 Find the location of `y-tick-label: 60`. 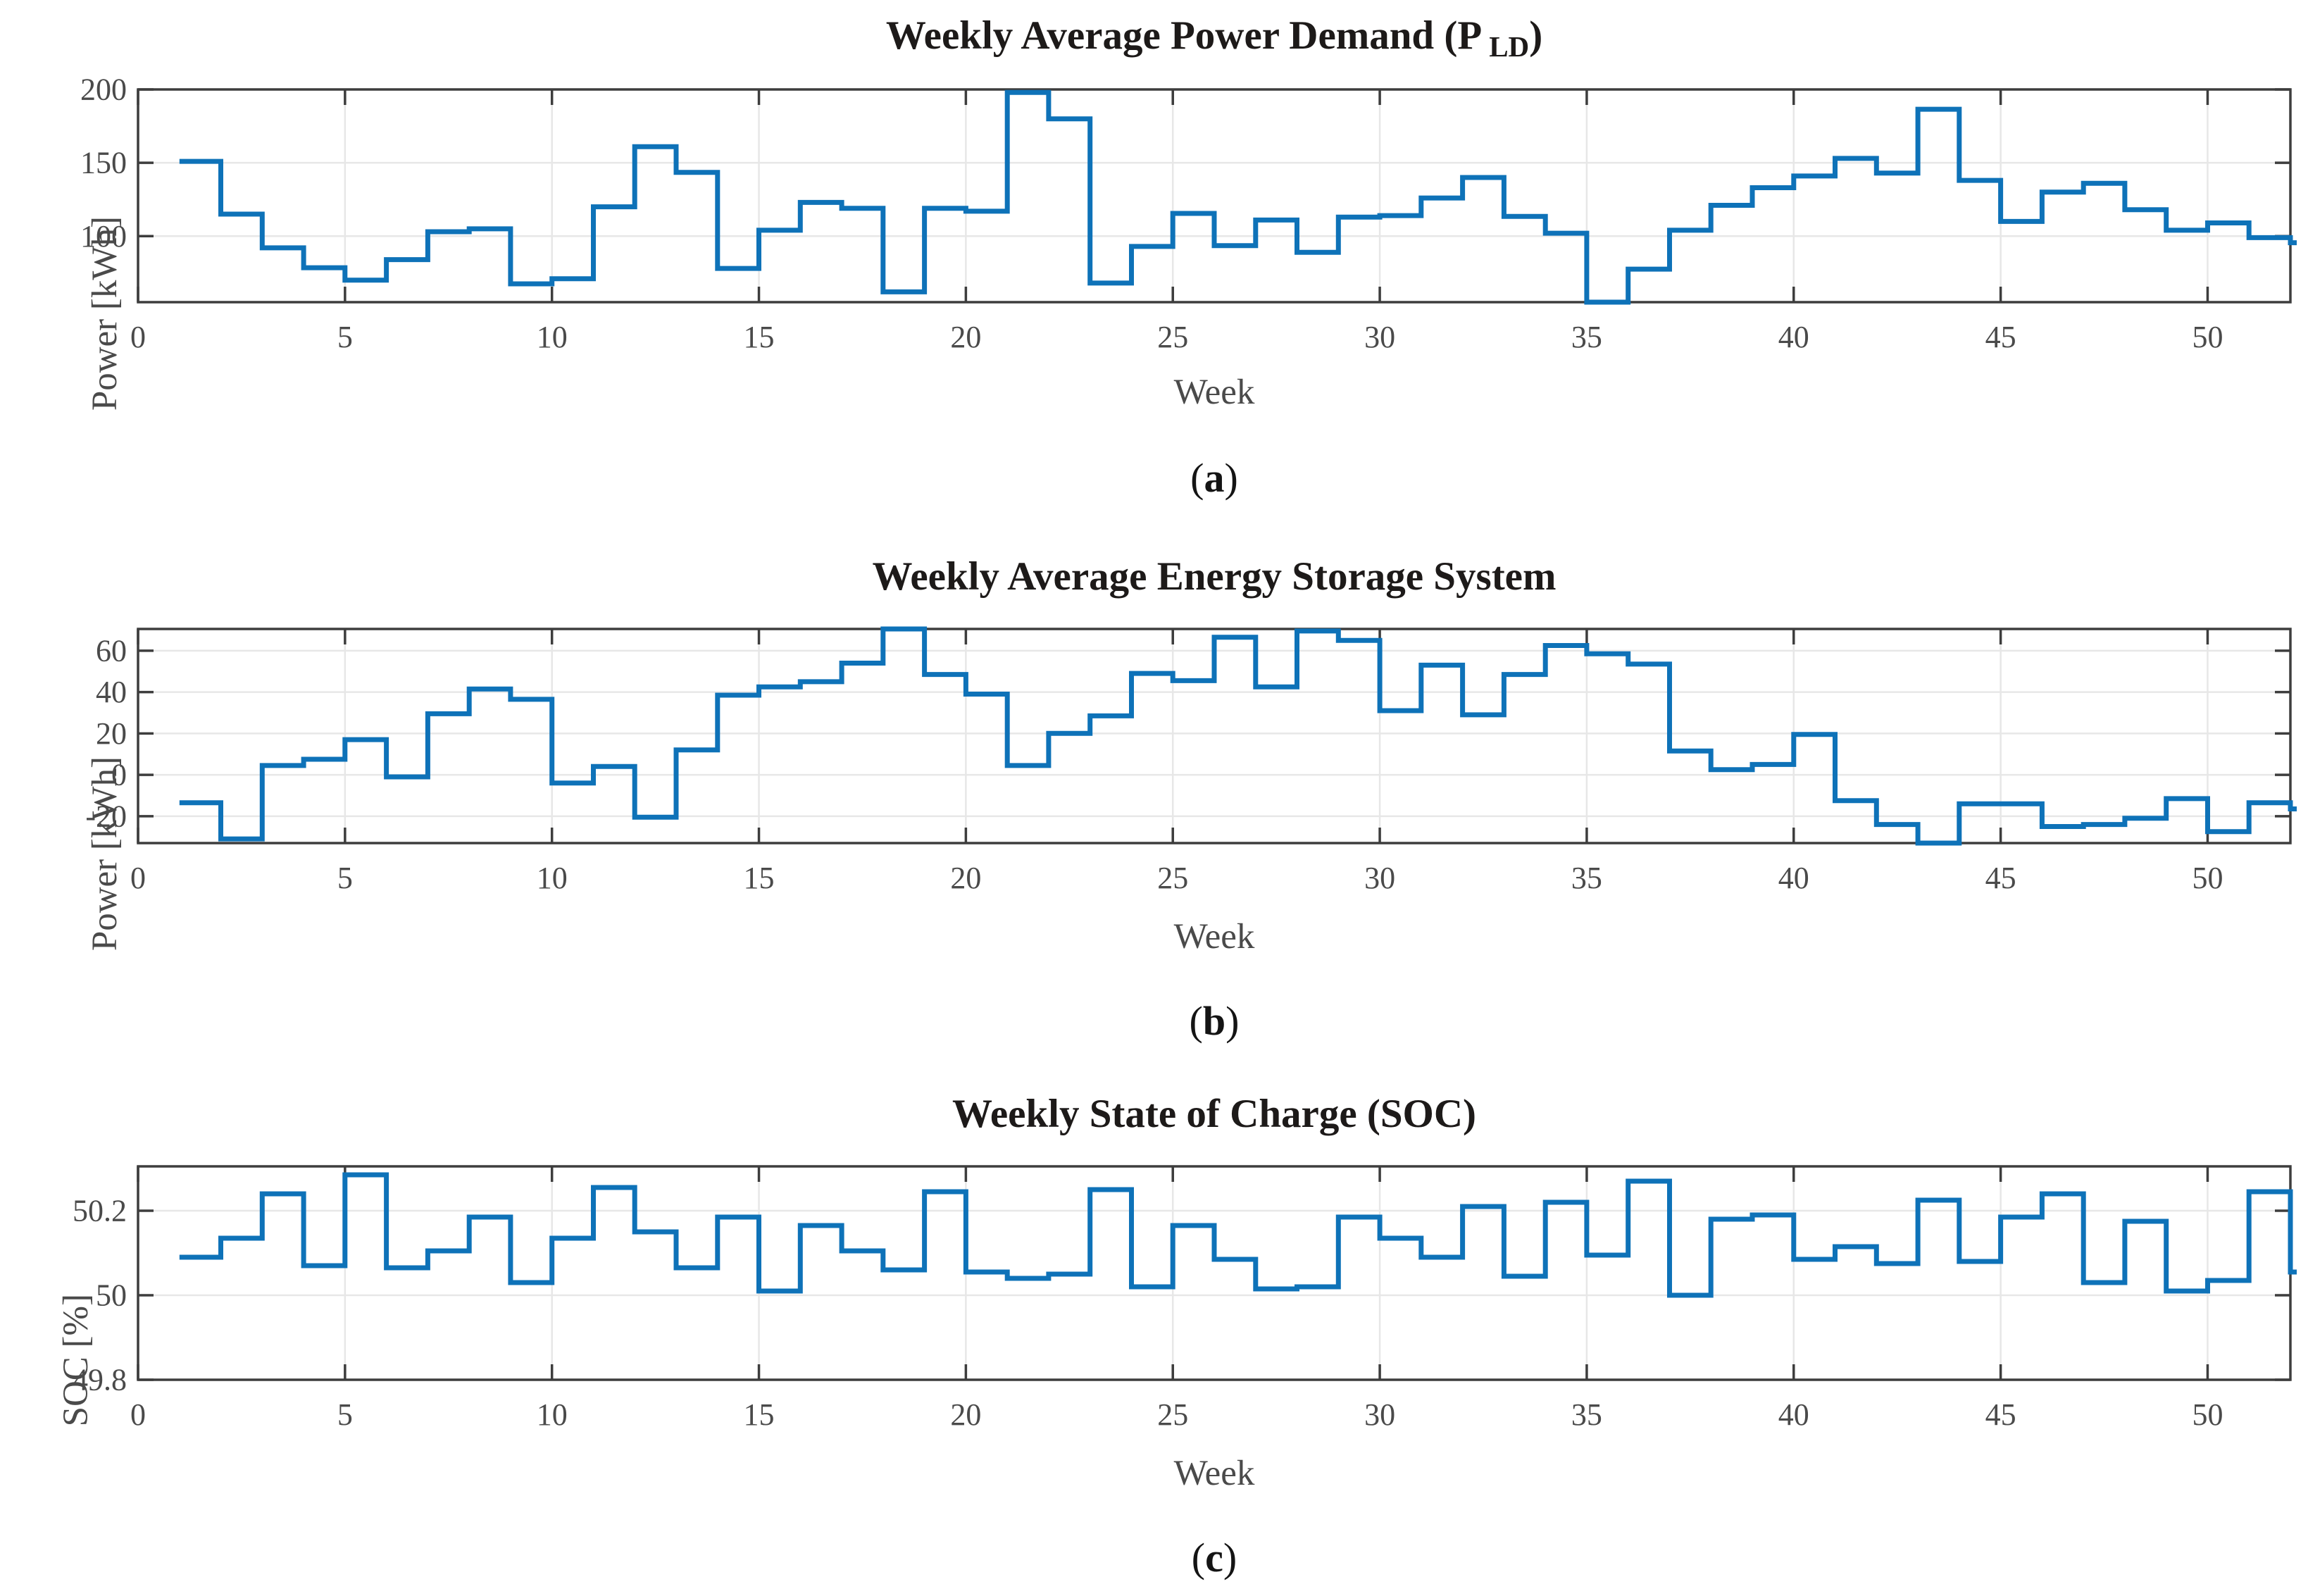

y-tick-label: 60 is located at coordinates (111, 650).